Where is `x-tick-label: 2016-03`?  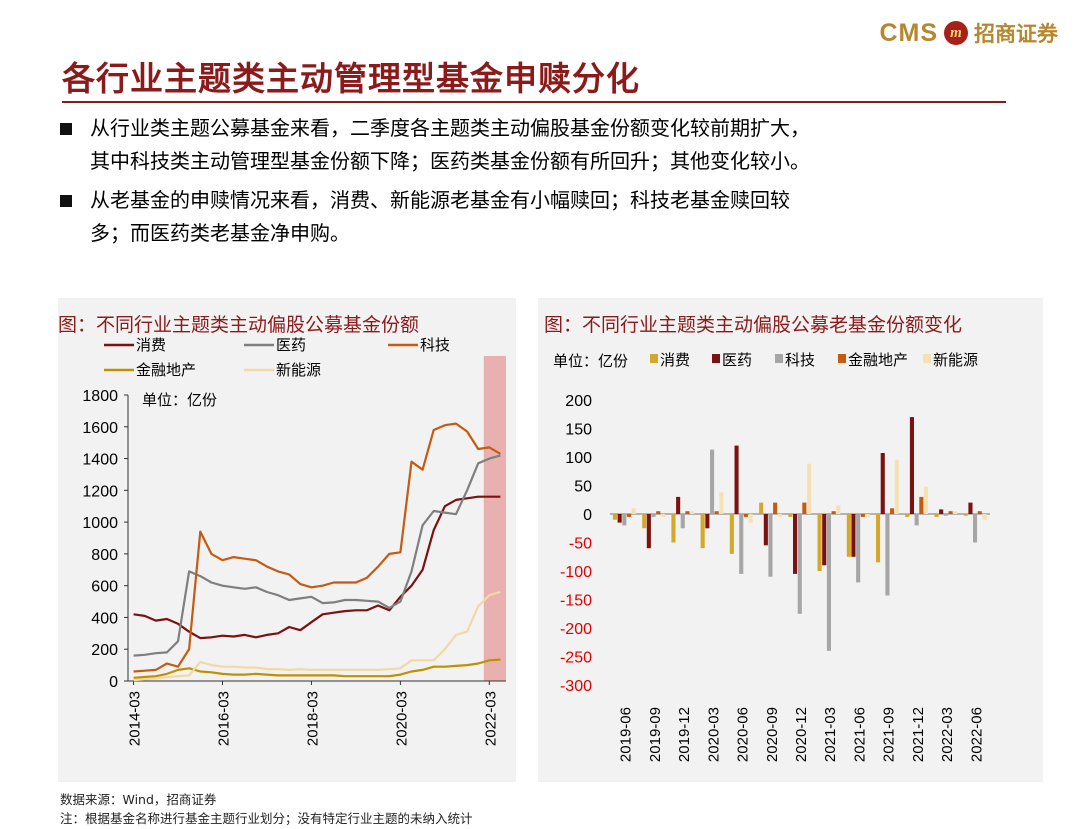
x-tick-label: 2016-03 is located at coordinates (224, 718).